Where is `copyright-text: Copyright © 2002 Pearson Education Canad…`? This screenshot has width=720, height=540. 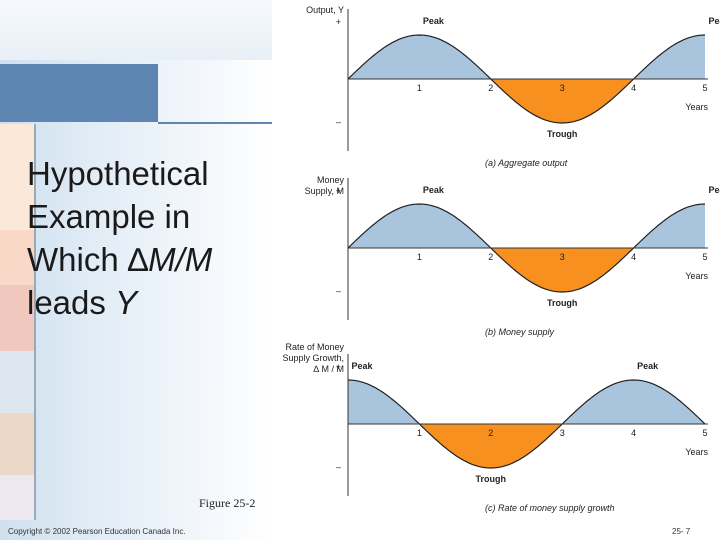
copyright-text: Copyright © 2002 Pearson Education Canad… is located at coordinates (97, 531).